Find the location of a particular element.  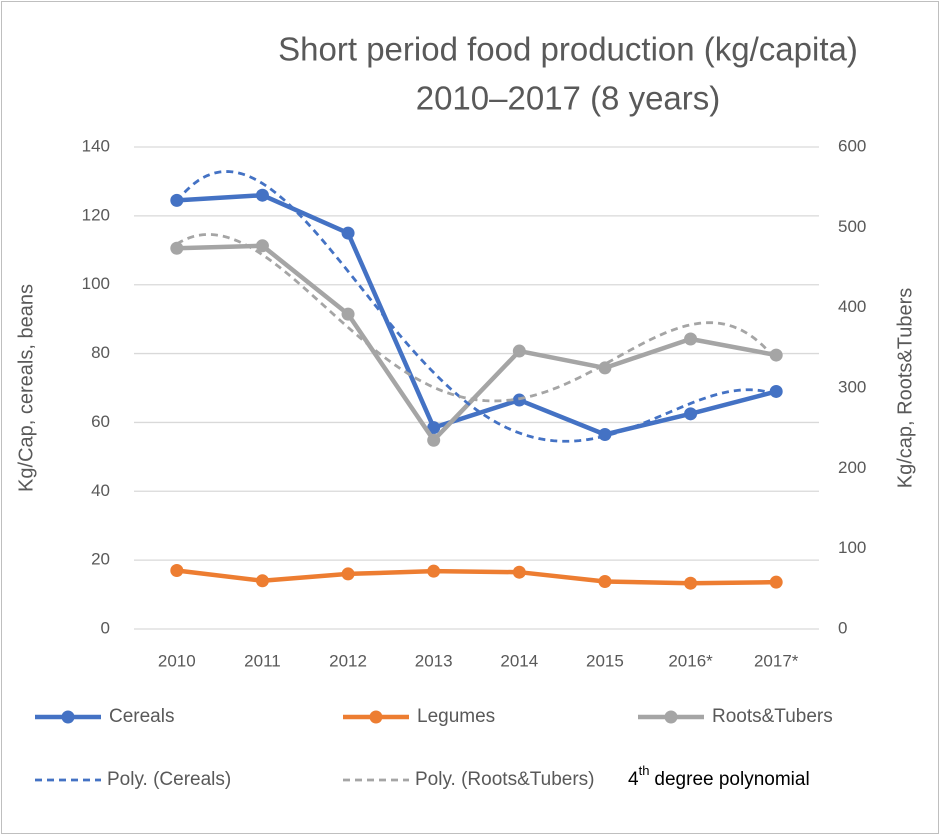

annotation-superscript: th is located at coordinates (644, 770).